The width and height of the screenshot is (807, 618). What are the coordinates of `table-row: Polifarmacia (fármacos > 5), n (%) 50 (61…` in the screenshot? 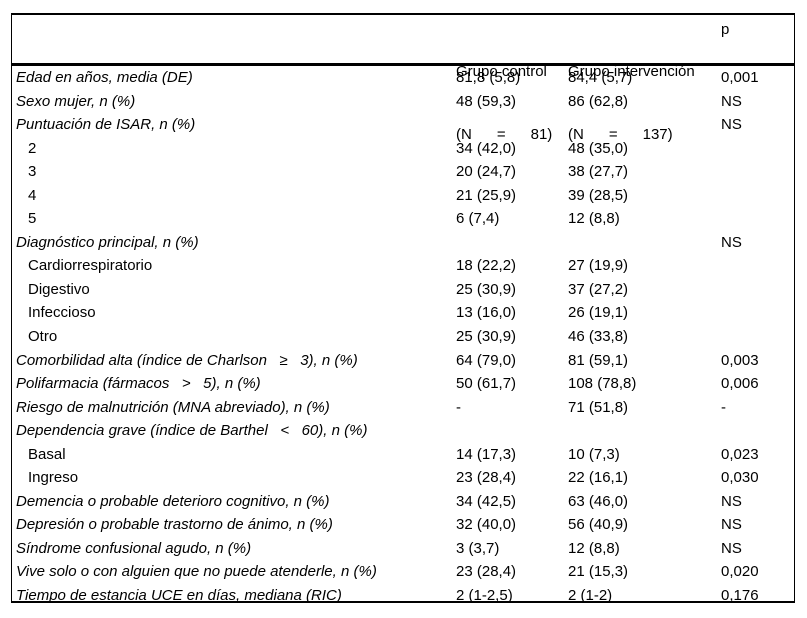 It's located at (403, 384).